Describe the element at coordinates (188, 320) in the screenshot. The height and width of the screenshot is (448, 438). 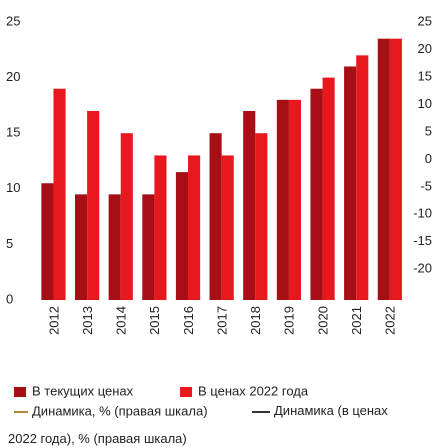
I see `x-tick-label: 2016` at that location.